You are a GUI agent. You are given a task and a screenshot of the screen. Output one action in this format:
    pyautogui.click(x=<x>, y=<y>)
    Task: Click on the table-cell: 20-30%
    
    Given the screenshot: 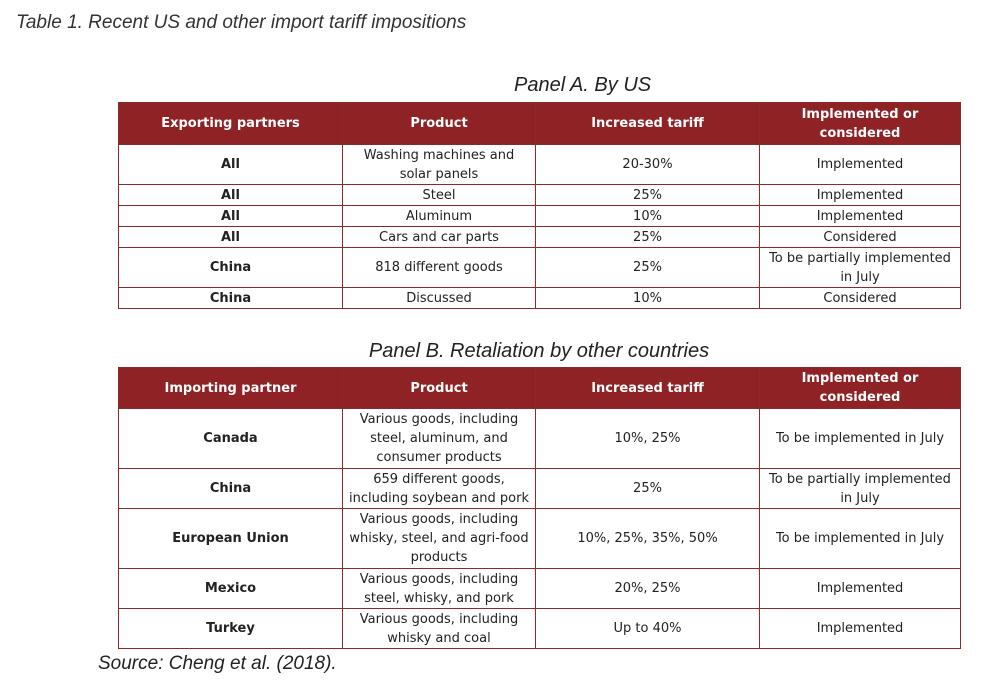 What is the action you would take?
    pyautogui.click(x=647, y=164)
    